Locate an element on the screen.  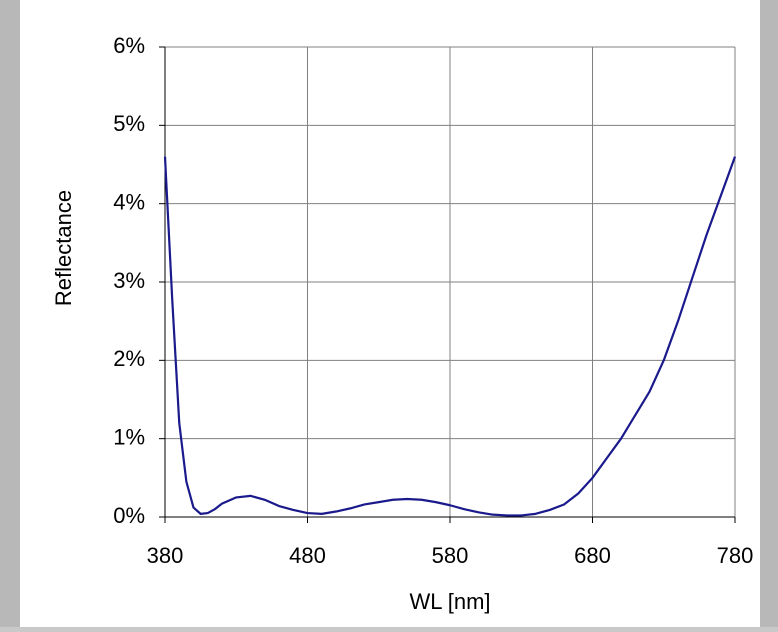
x-tick-label: 580 is located at coordinates (450, 555).